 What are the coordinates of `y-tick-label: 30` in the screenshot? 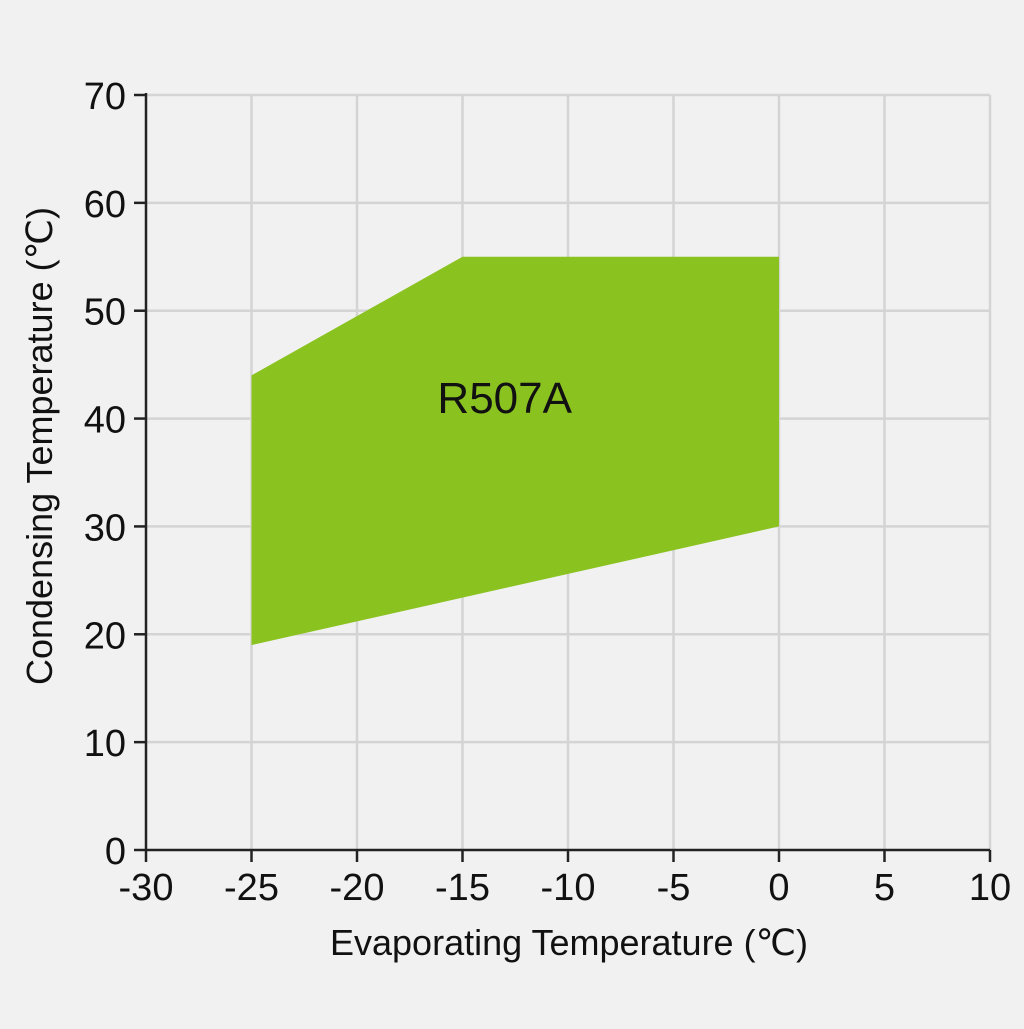 It's located at (105, 528).